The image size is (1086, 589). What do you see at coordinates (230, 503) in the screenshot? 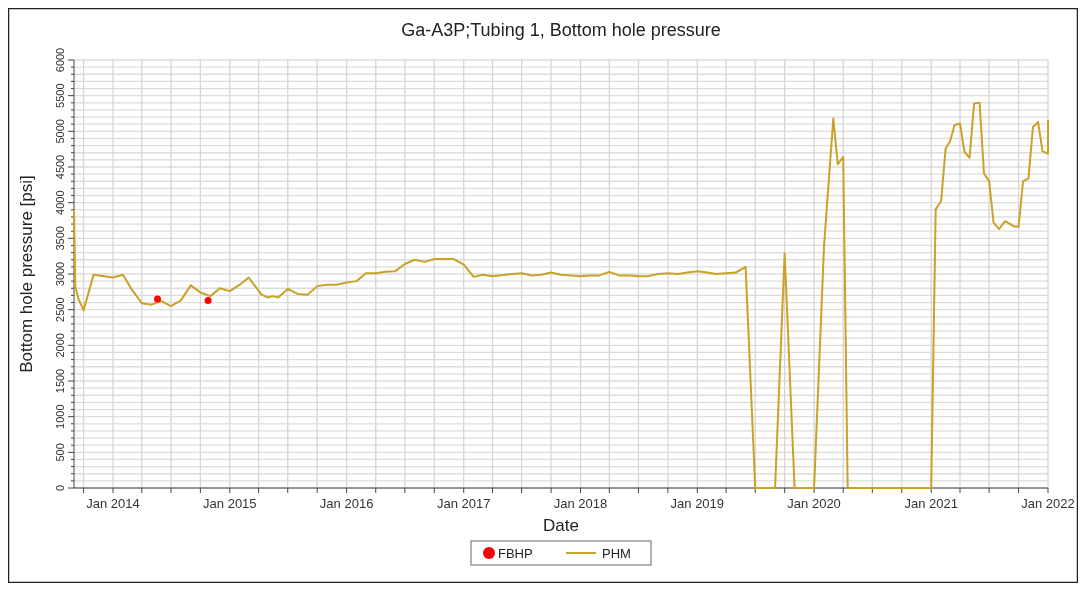
I see `x-tick-label: Jan 2015` at bounding box center [230, 503].